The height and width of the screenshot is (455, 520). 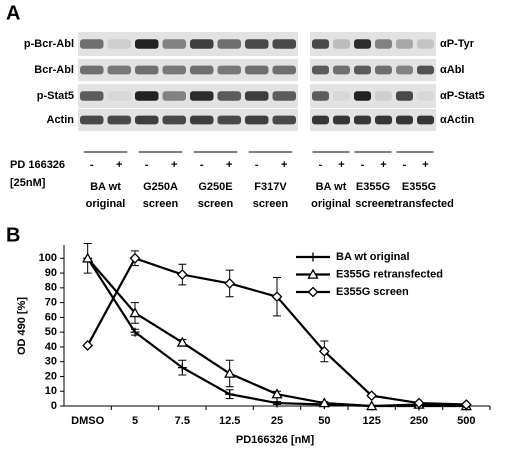 What do you see at coordinates (135, 421) in the screenshot?
I see `x-tick-label: 5` at bounding box center [135, 421].